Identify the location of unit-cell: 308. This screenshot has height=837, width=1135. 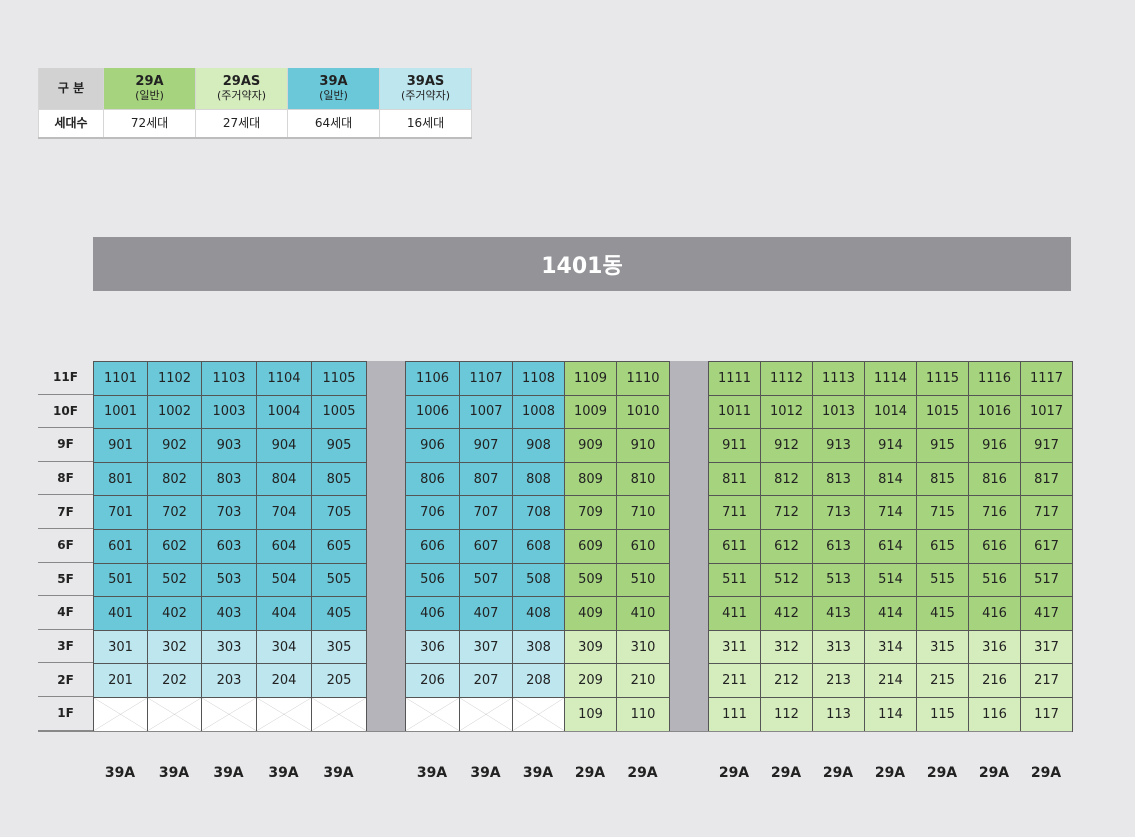
(538, 647).